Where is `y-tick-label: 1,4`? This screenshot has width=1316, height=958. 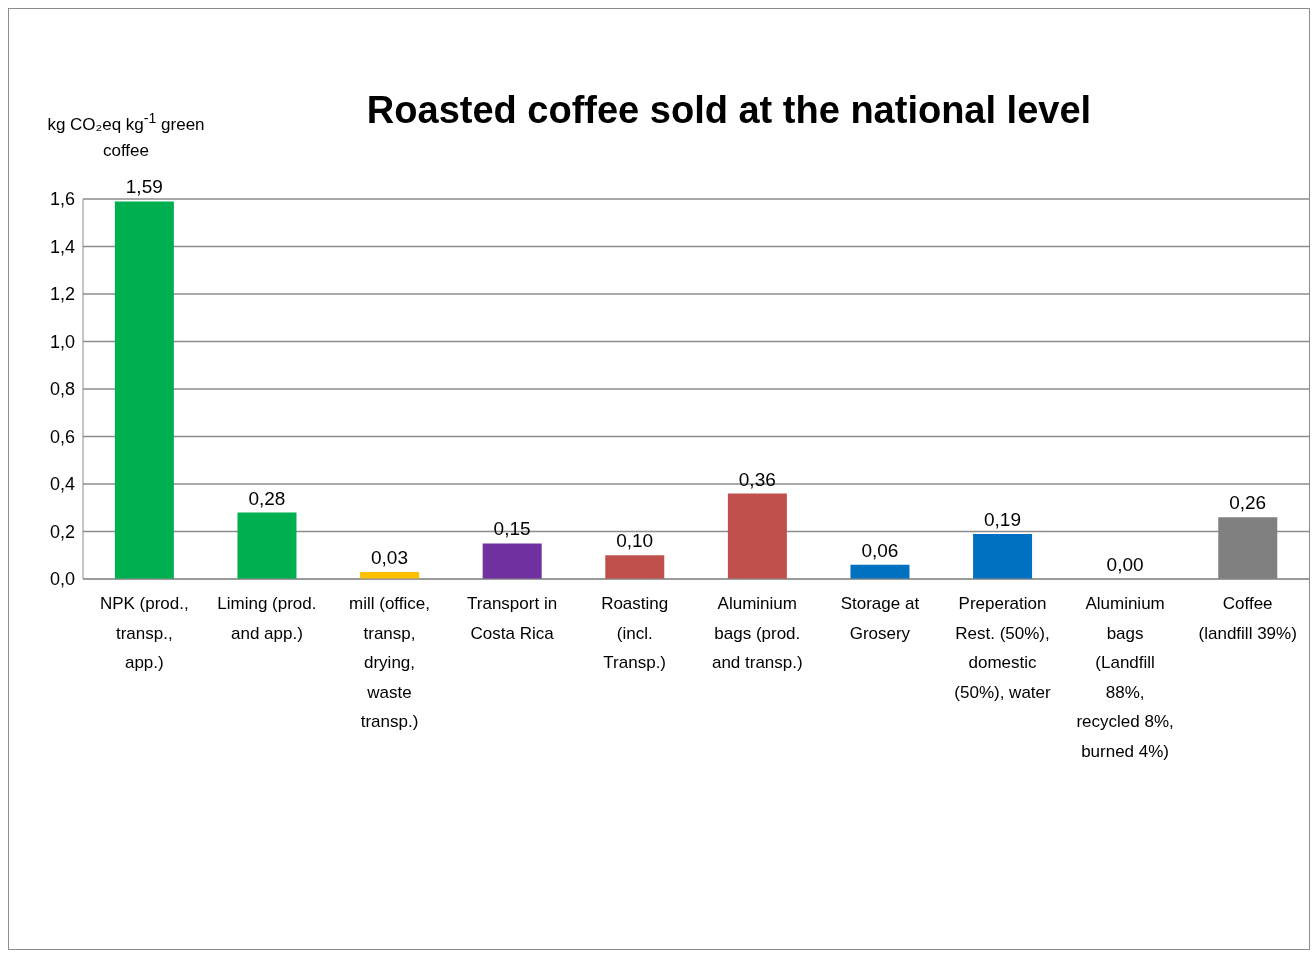
y-tick-label: 1,4 is located at coordinates (62, 246).